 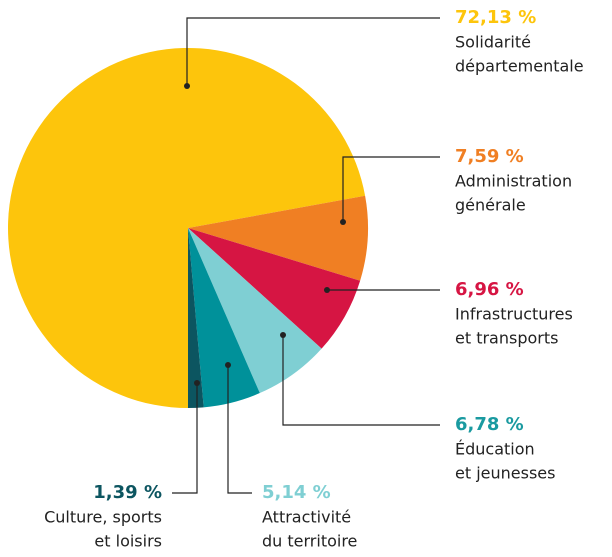 I want to click on category-label: et loisirs, so click(x=128, y=541).